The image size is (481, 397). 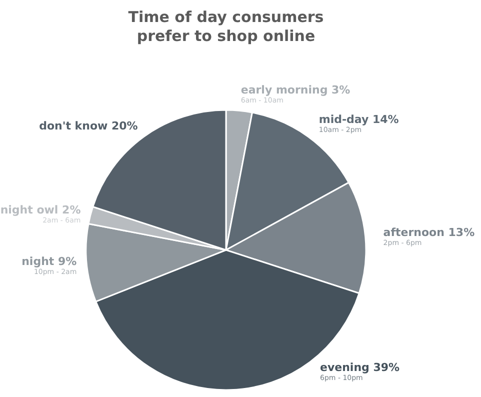 What do you see at coordinates (88, 126) in the screenshot?
I see `slice-label: don't know 20%` at bounding box center [88, 126].